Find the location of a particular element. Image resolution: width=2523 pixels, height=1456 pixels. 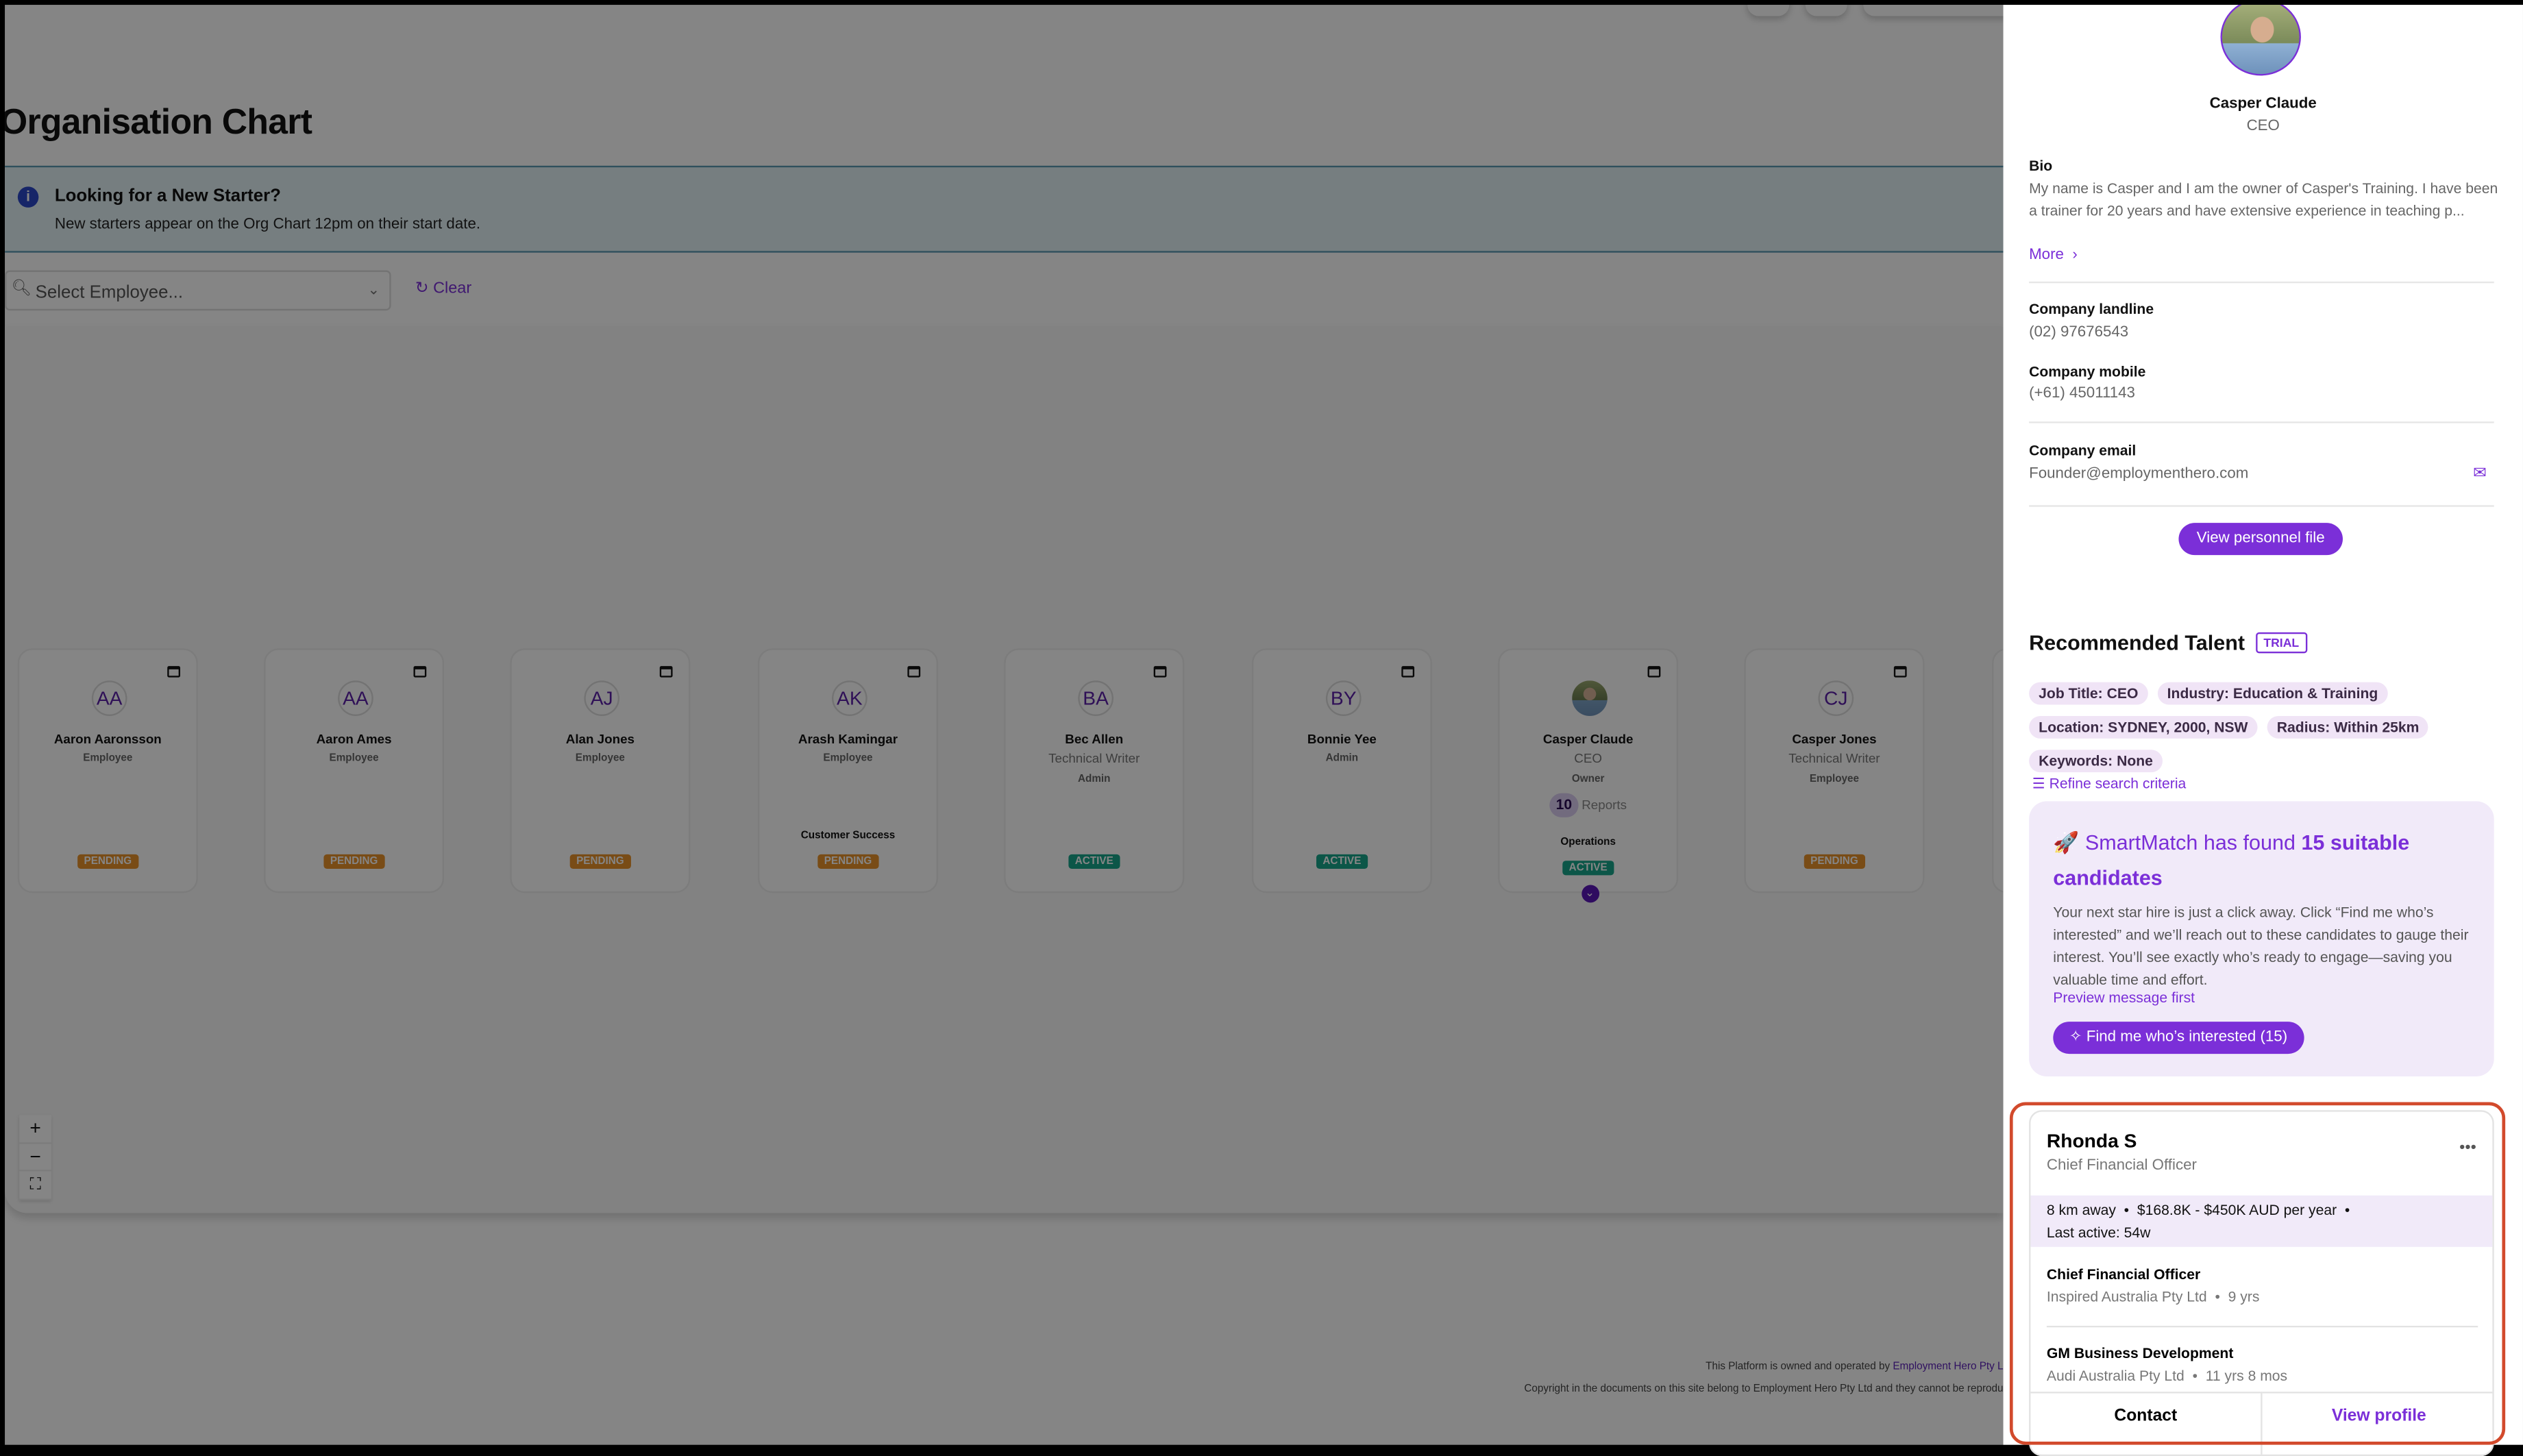

email-label: Company email is located at coordinates (2083, 450).